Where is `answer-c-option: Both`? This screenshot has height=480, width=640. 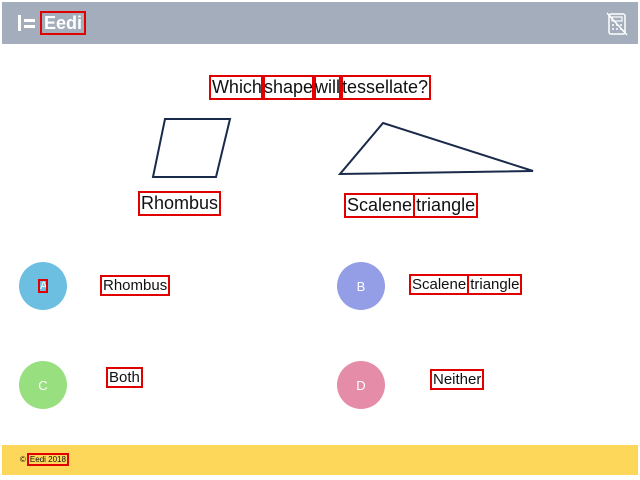
answer-c-option: Both is located at coordinates (124, 377).